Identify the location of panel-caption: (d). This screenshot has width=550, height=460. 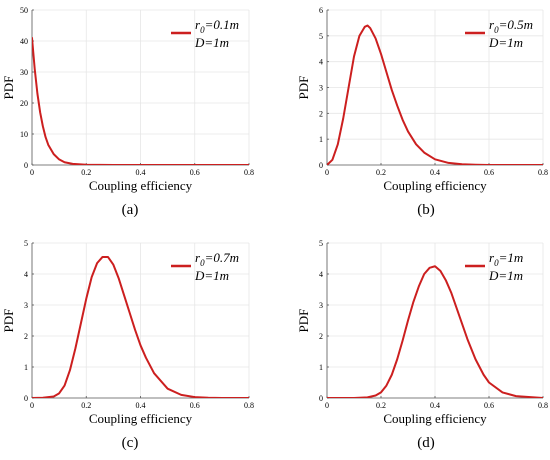
(426, 443).